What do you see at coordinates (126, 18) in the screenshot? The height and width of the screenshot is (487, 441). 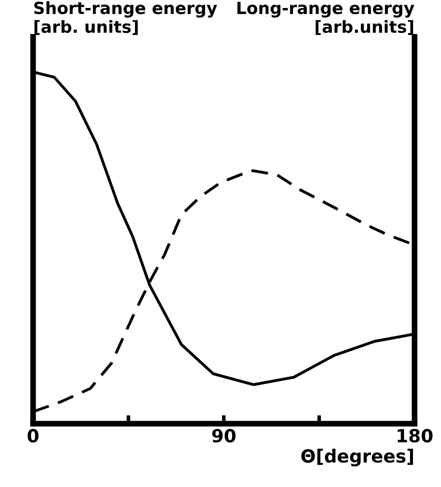 I see `y-axis-title: Short-range energy [arb. units]` at bounding box center [126, 18].